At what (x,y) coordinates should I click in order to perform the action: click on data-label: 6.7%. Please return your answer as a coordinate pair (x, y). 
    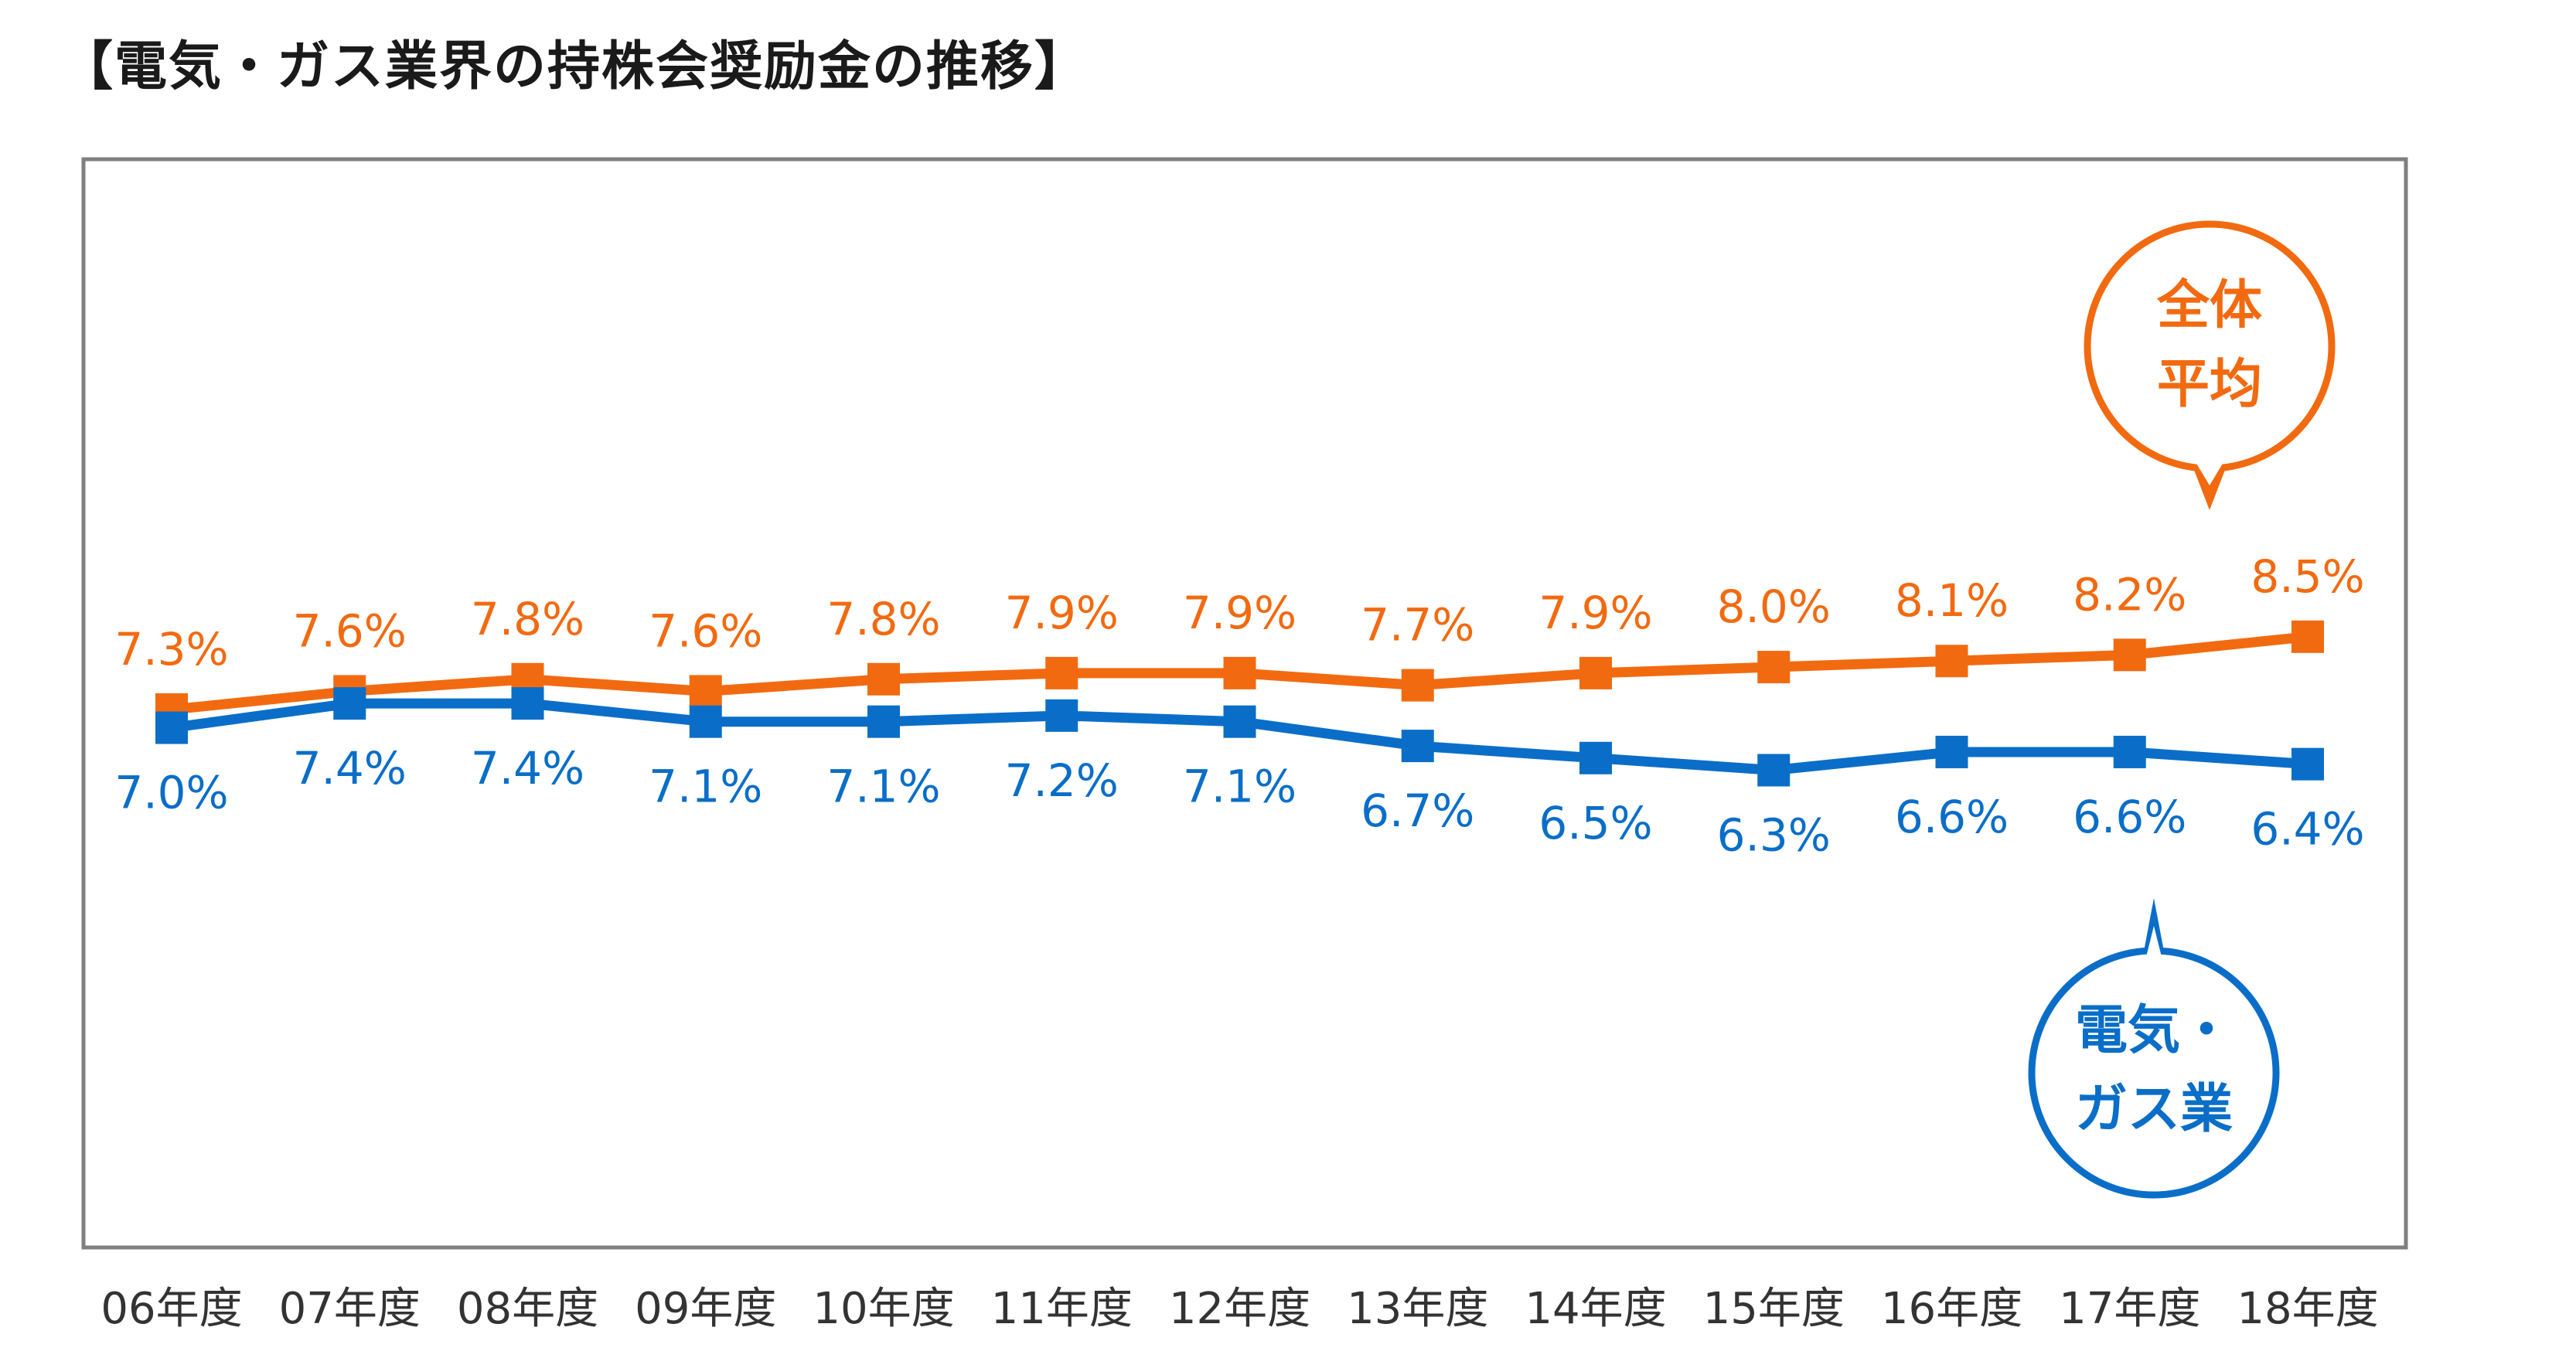
    Looking at the image, I should click on (1417, 811).